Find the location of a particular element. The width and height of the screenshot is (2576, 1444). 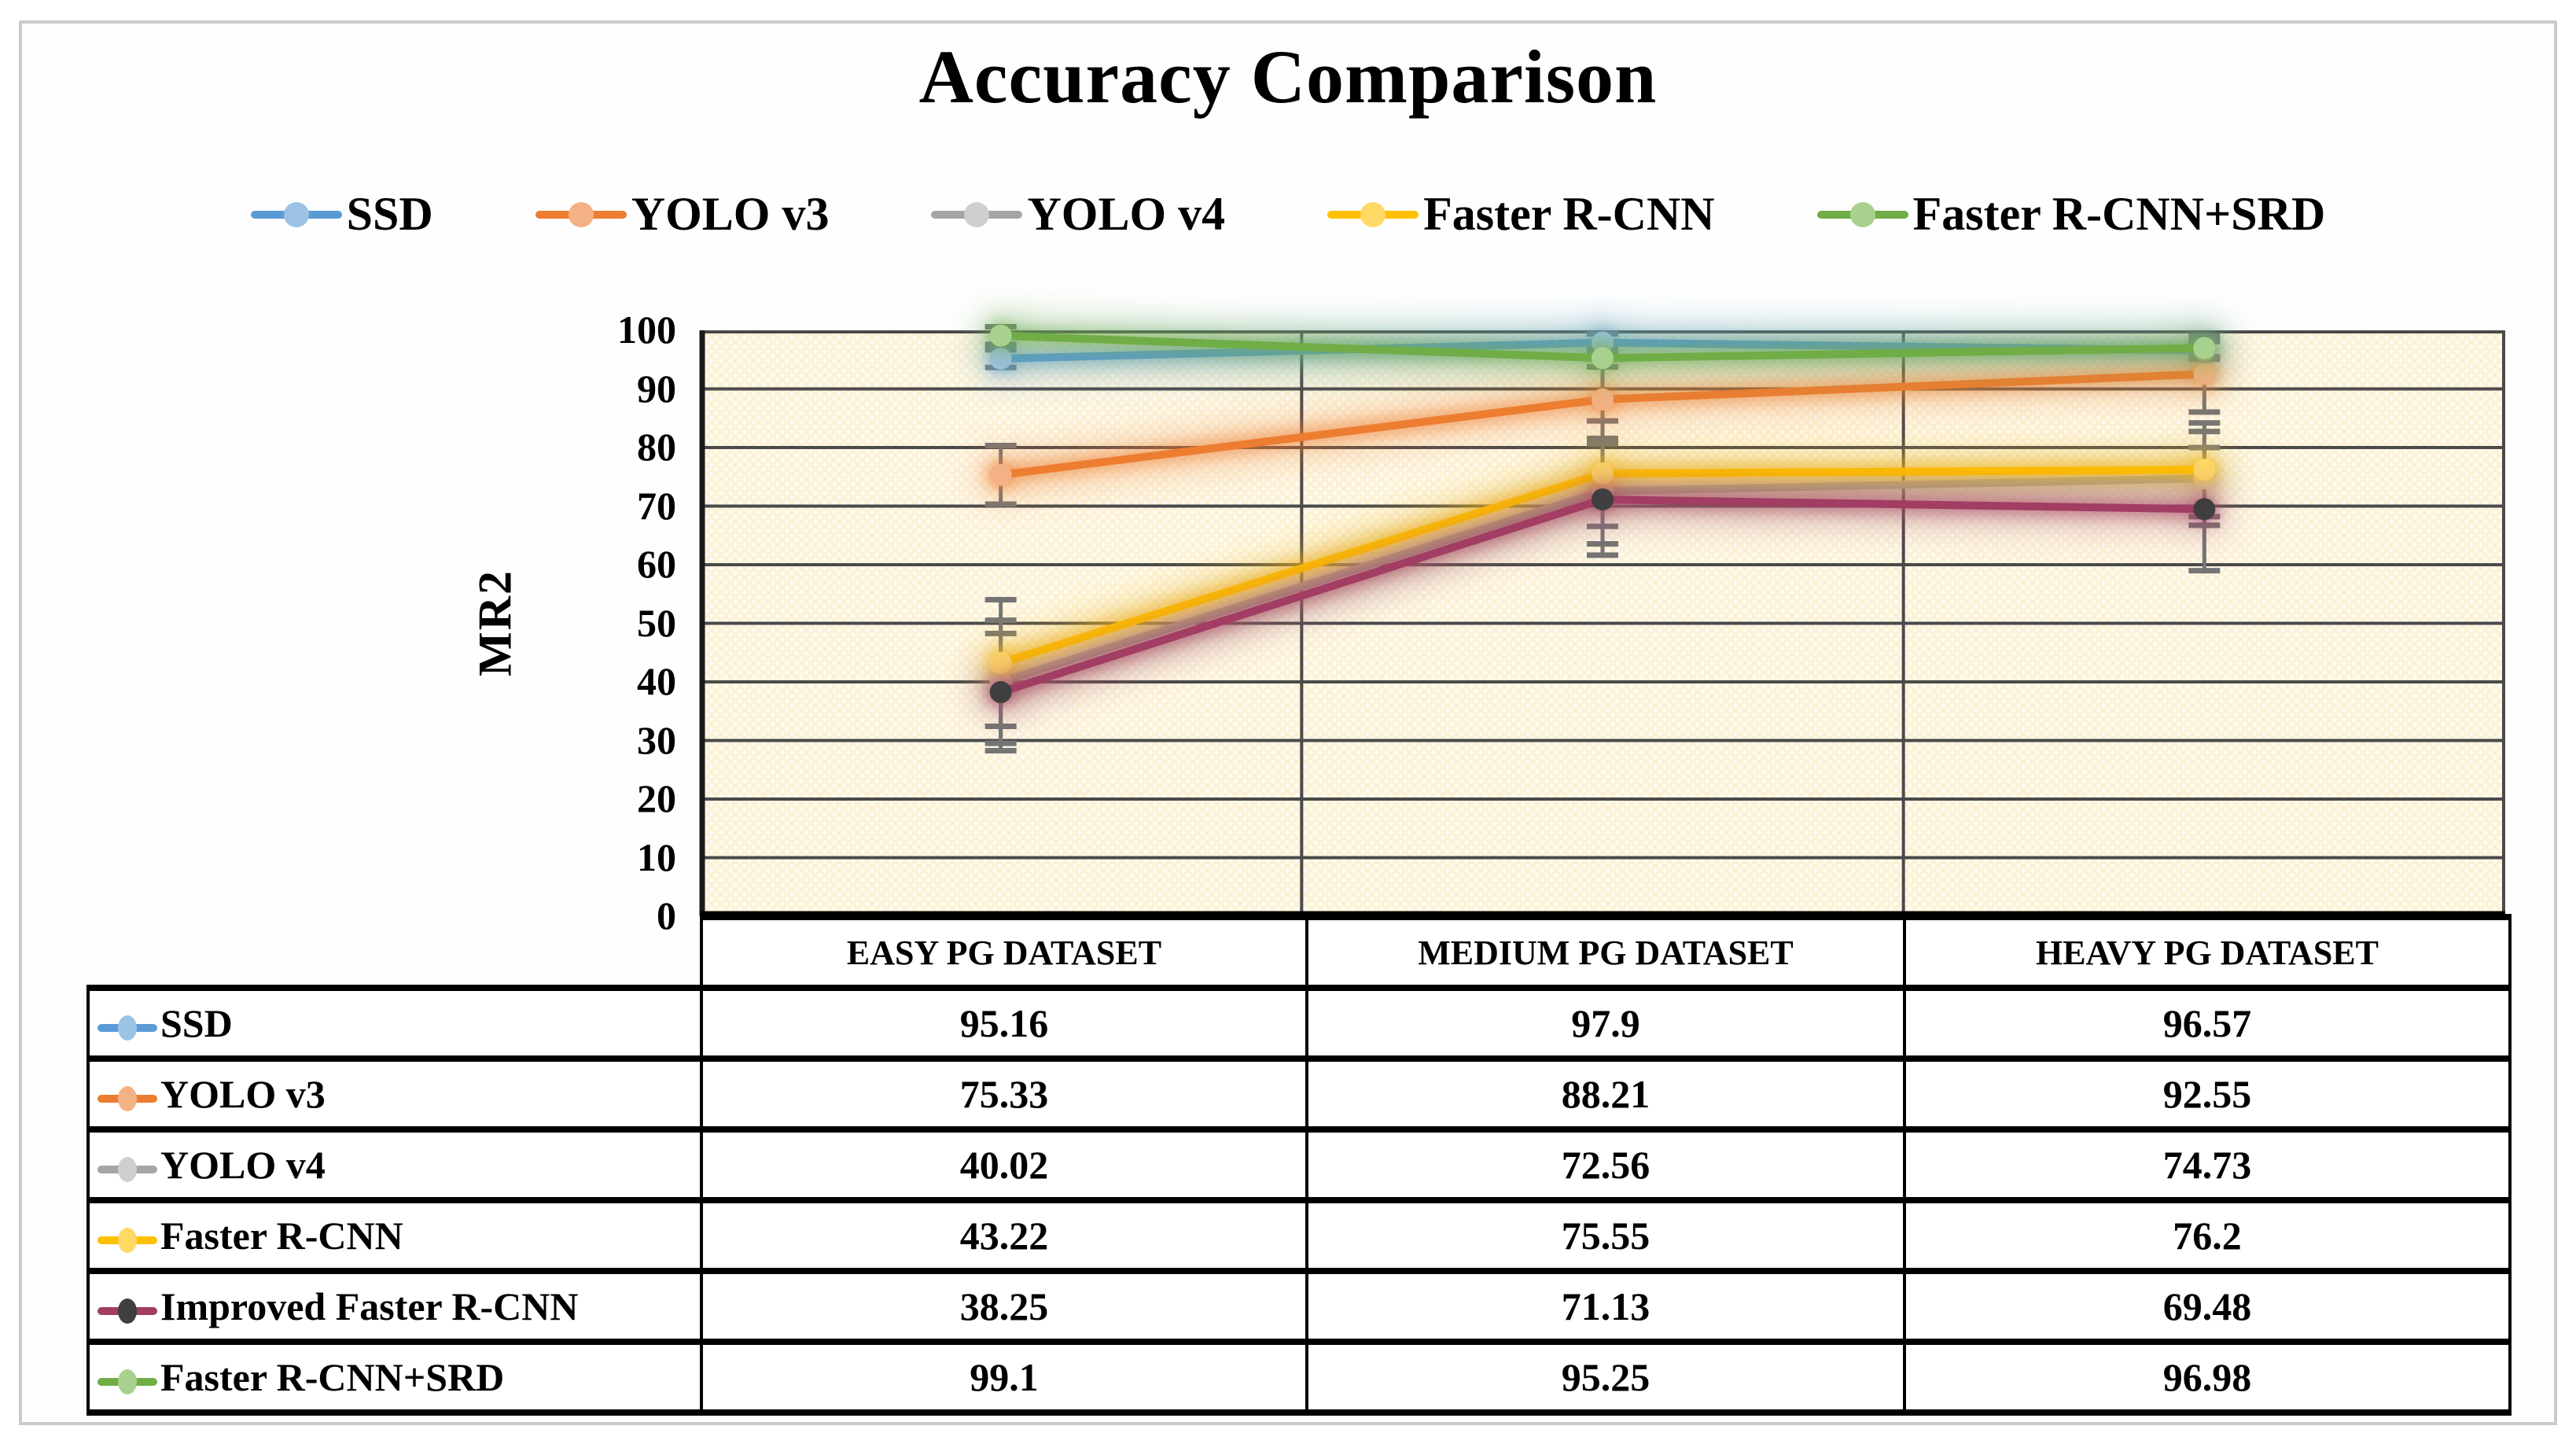

series-key-improved-faster-r-cnn-icon is located at coordinates (127, 1311).